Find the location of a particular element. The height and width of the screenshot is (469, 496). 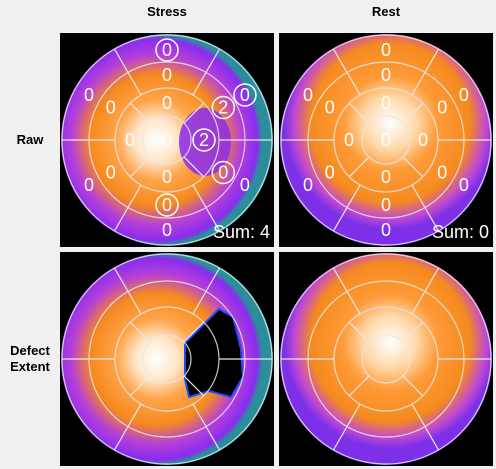

row-label: Raw is located at coordinates (30, 139).